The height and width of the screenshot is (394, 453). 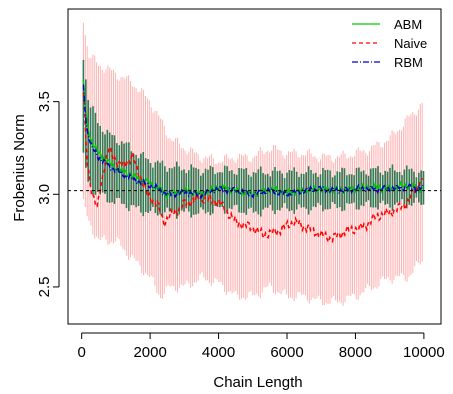 What do you see at coordinates (44, 194) in the screenshot?
I see `y-tick-label: 3.0` at bounding box center [44, 194].